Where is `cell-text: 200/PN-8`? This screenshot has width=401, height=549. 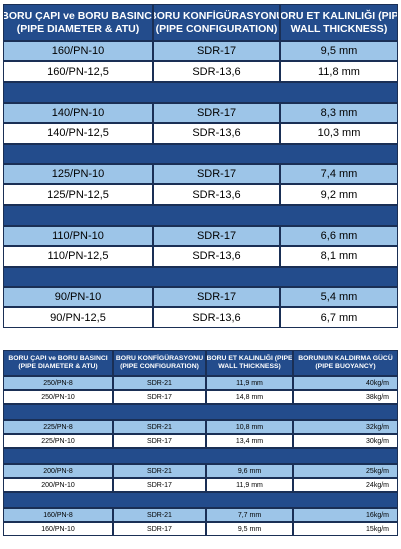
cell-text: 200/PN-8 is located at coordinates (58, 471).